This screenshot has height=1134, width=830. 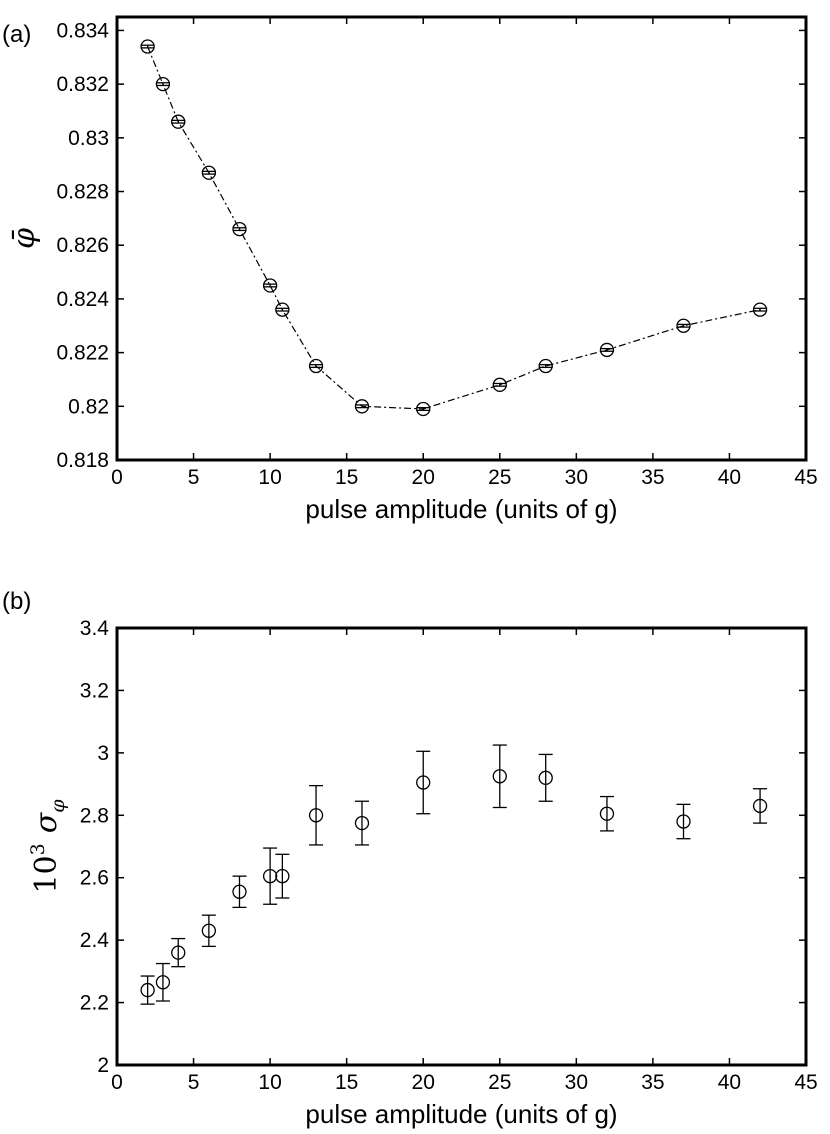 I want to click on y-tick-label: 2.2, so click(x=94, y=1003).